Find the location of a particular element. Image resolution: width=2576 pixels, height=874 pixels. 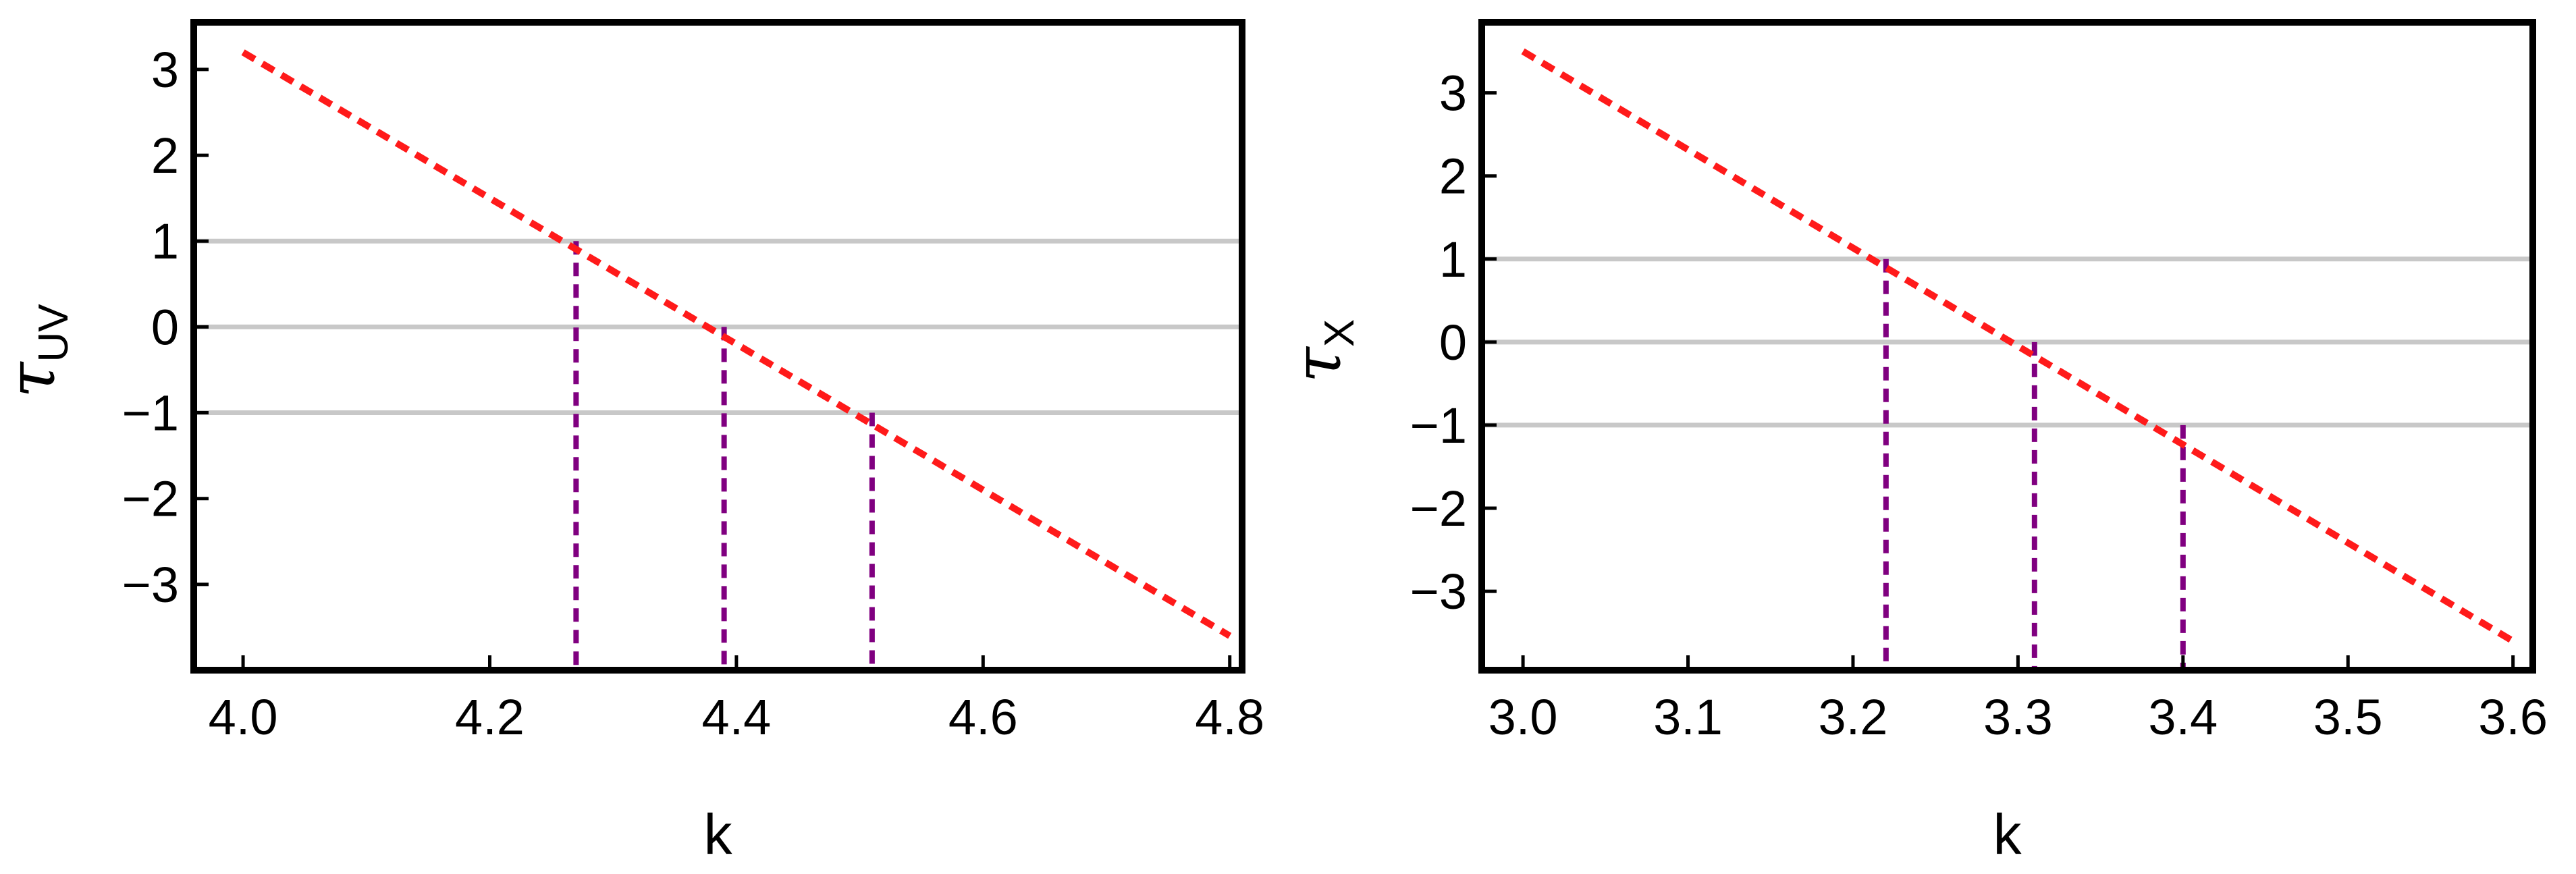

y-axis-title: τUV is located at coordinates (38, 351).